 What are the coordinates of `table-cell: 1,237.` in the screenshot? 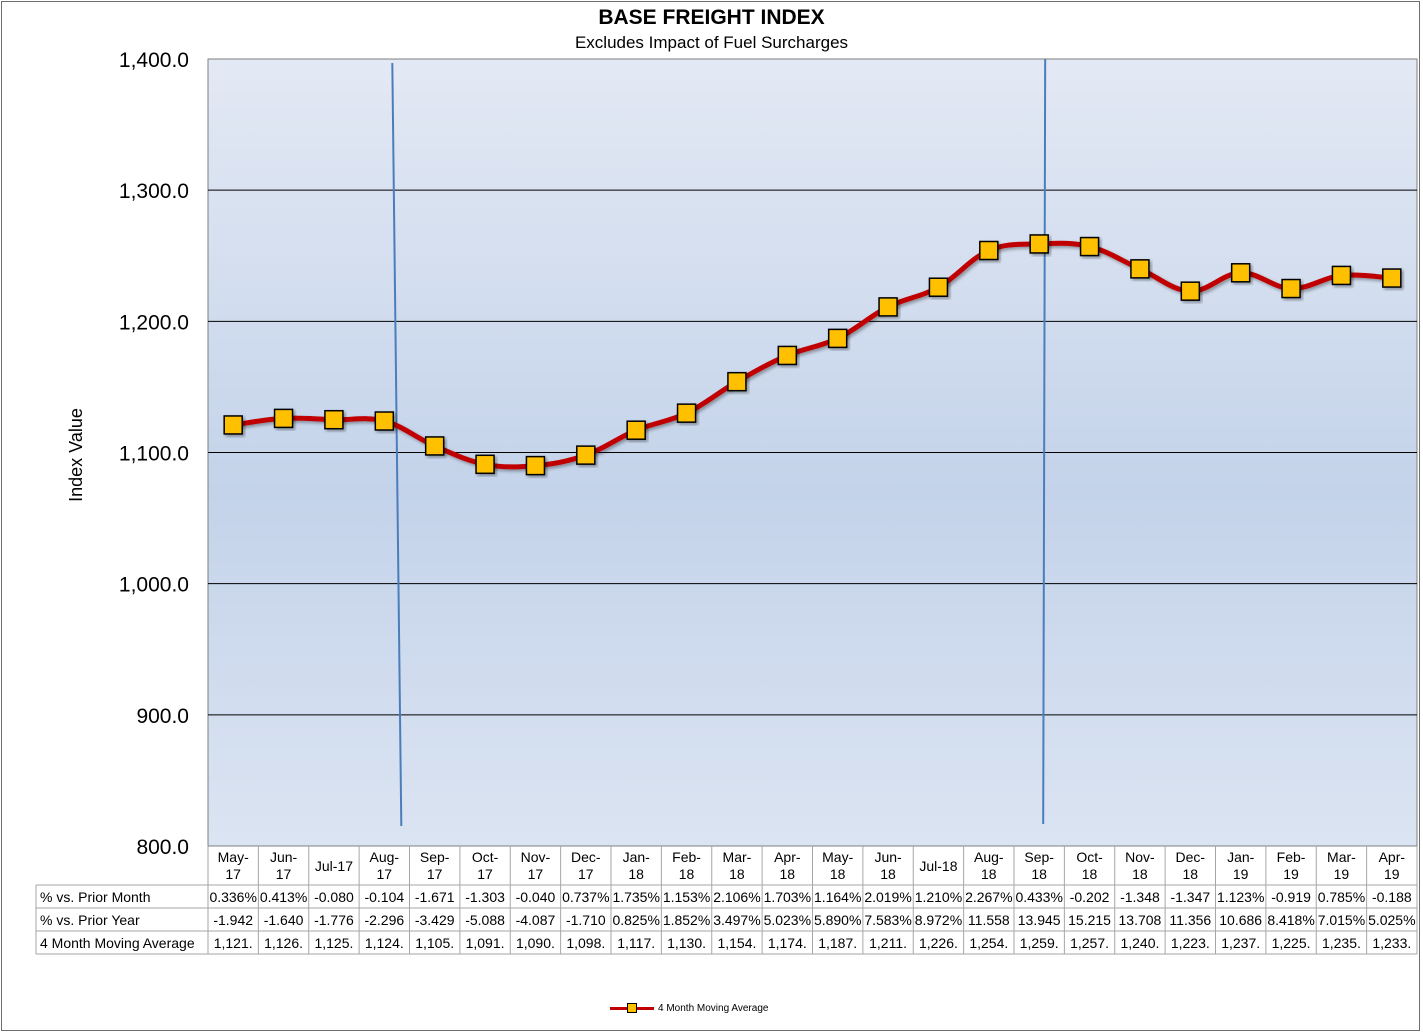 It's located at (1240, 943).